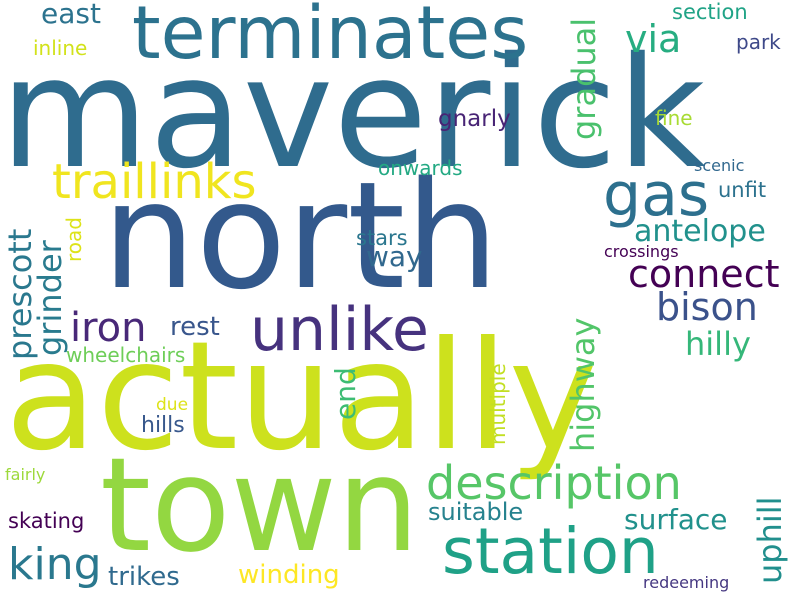  Describe the element at coordinates (707, 307) in the screenshot. I see `word-bison: bison` at that location.